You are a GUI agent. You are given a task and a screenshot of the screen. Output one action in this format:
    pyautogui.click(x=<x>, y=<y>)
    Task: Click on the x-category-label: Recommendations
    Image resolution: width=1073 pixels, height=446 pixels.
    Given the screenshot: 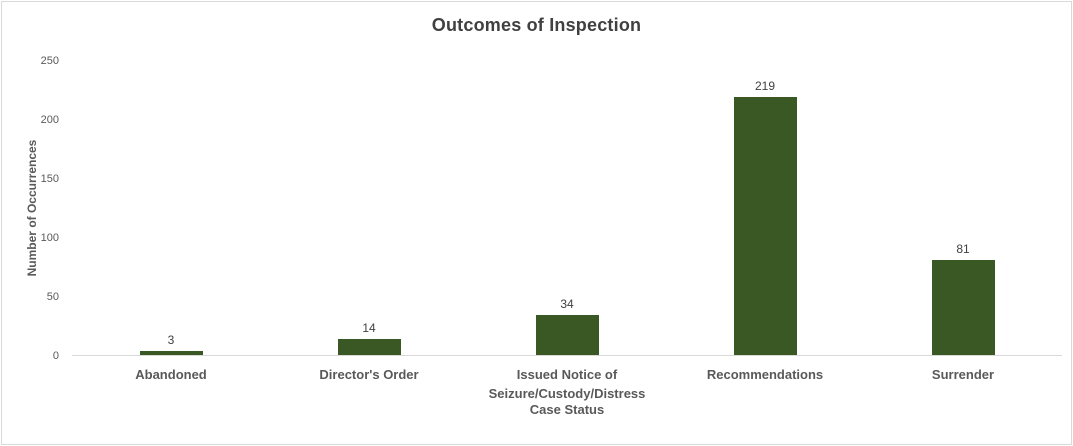 What is the action you would take?
    pyautogui.click(x=765, y=374)
    